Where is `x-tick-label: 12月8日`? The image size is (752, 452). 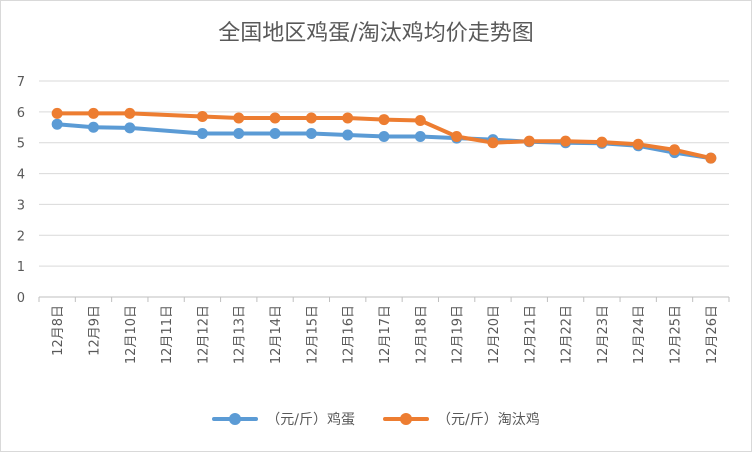
x-tick-label: 12月8日 is located at coordinates (58, 330).